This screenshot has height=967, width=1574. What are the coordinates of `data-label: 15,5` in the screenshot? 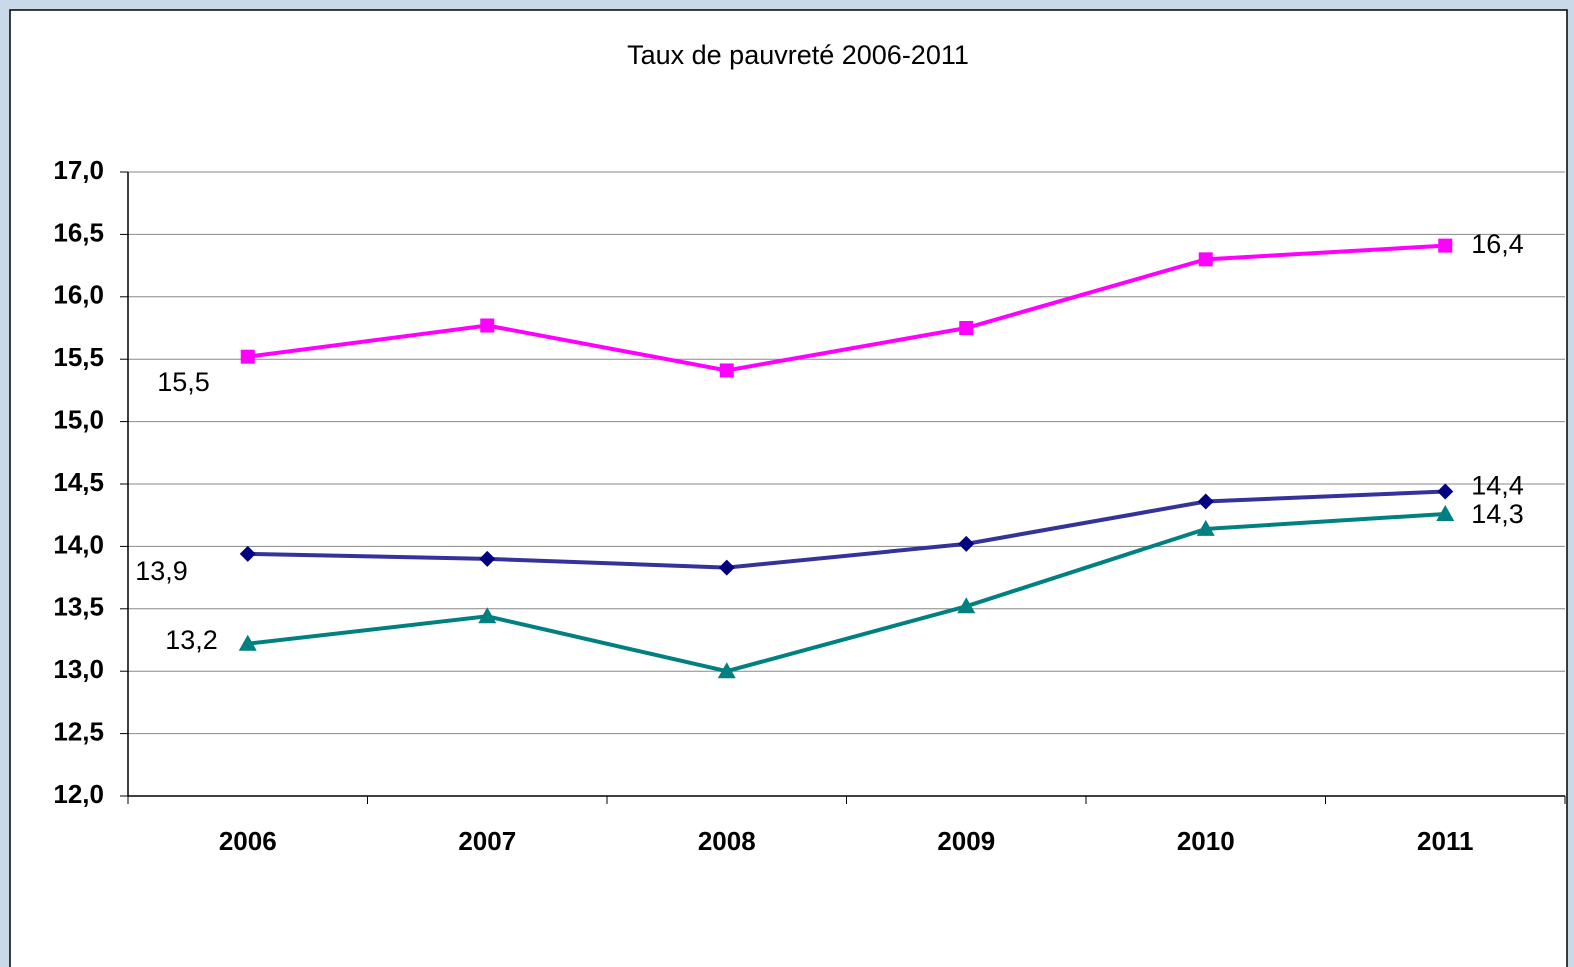 It's located at (183, 382).